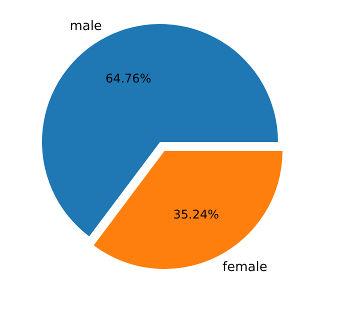 Image resolution: width=339 pixels, height=330 pixels. I want to click on data-label: 35.24%, so click(196, 214).